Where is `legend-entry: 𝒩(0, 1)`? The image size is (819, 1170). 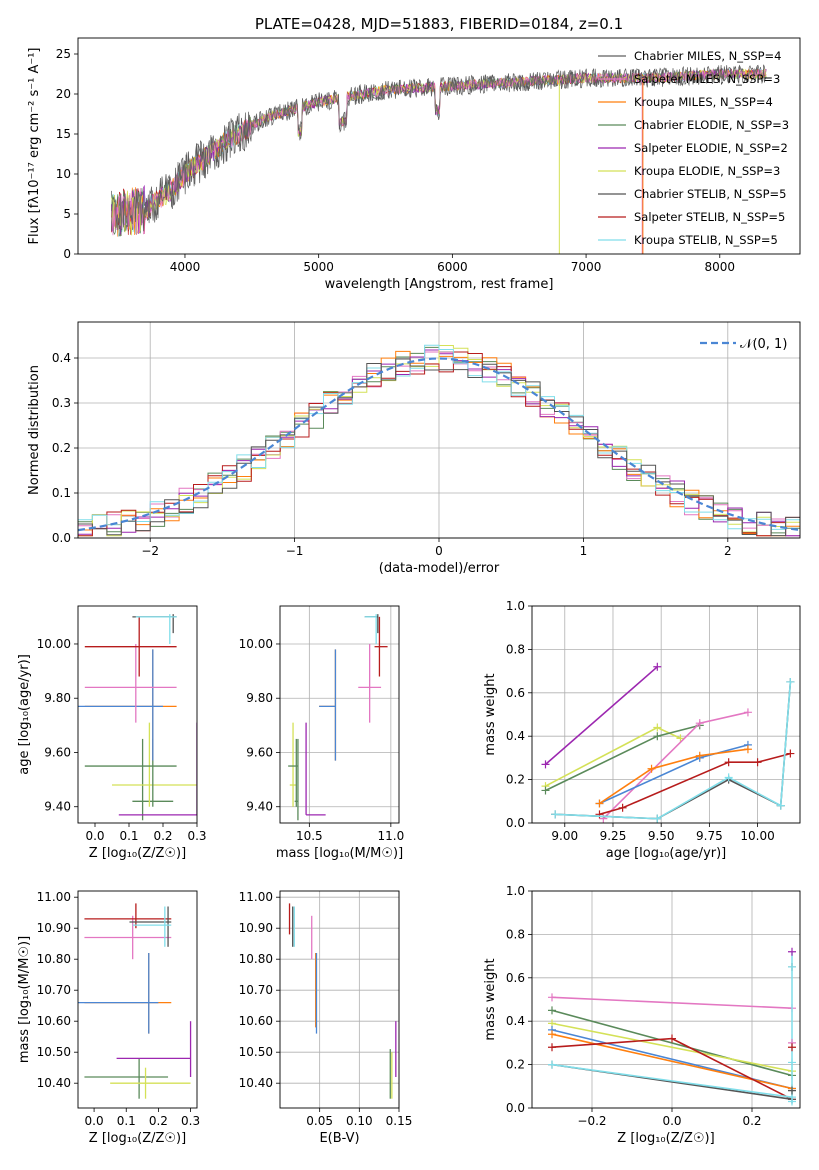
legend-entry: 𝒩(0, 1) is located at coordinates (763, 344).